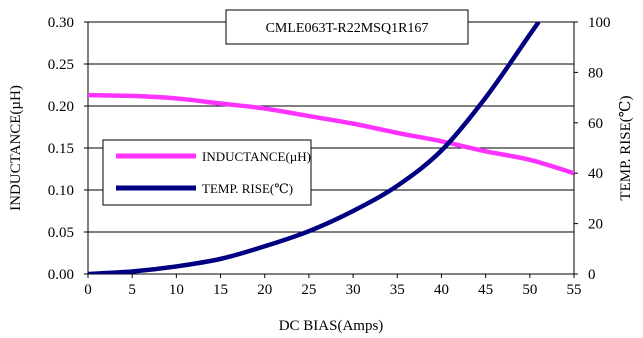  Describe the element at coordinates (397, 290) in the screenshot. I see `x-tick-label: 35` at that location.